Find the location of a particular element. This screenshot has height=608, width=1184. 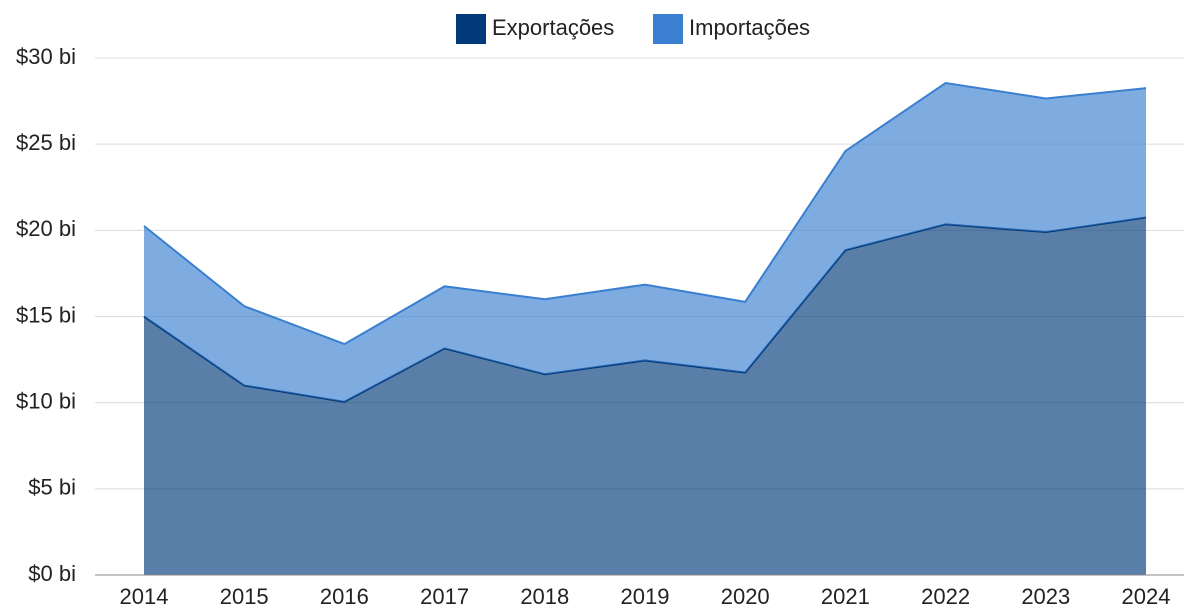

y-tick-label: $10 bi is located at coordinates (46, 400).